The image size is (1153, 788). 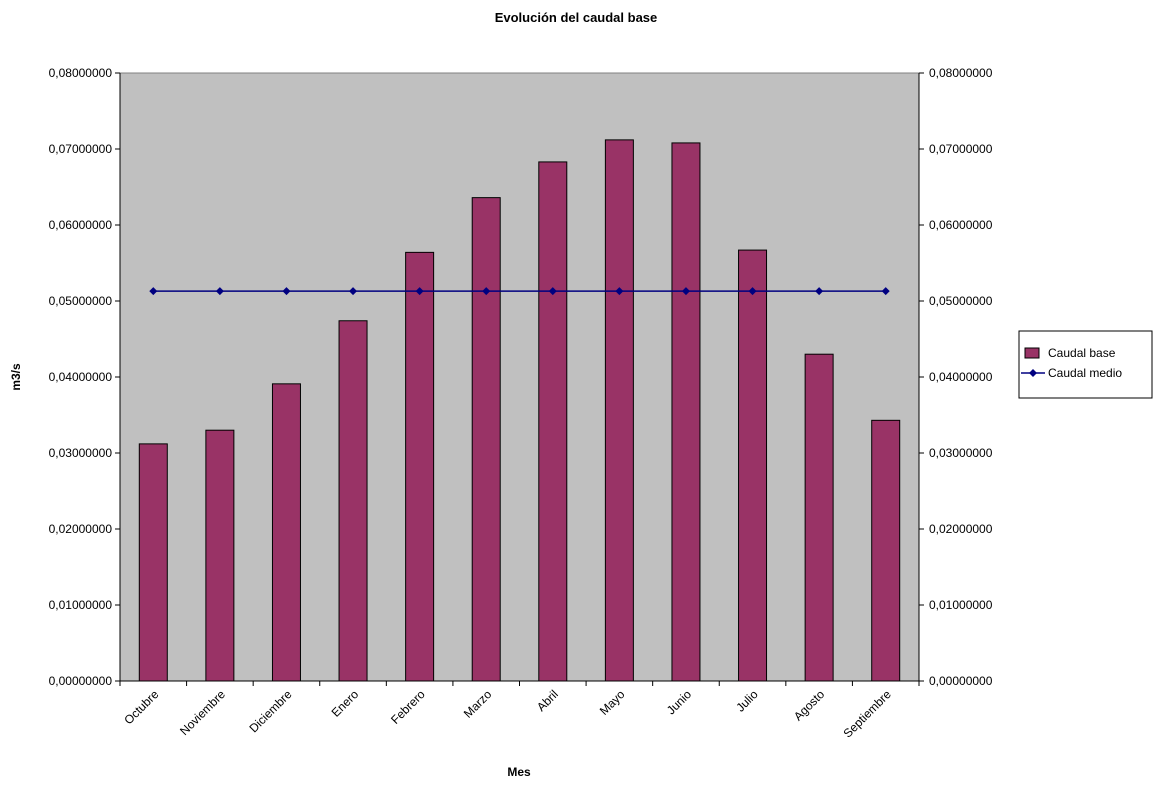 What do you see at coordinates (478, 704) in the screenshot?
I see `x-tick-label: Marzo` at bounding box center [478, 704].